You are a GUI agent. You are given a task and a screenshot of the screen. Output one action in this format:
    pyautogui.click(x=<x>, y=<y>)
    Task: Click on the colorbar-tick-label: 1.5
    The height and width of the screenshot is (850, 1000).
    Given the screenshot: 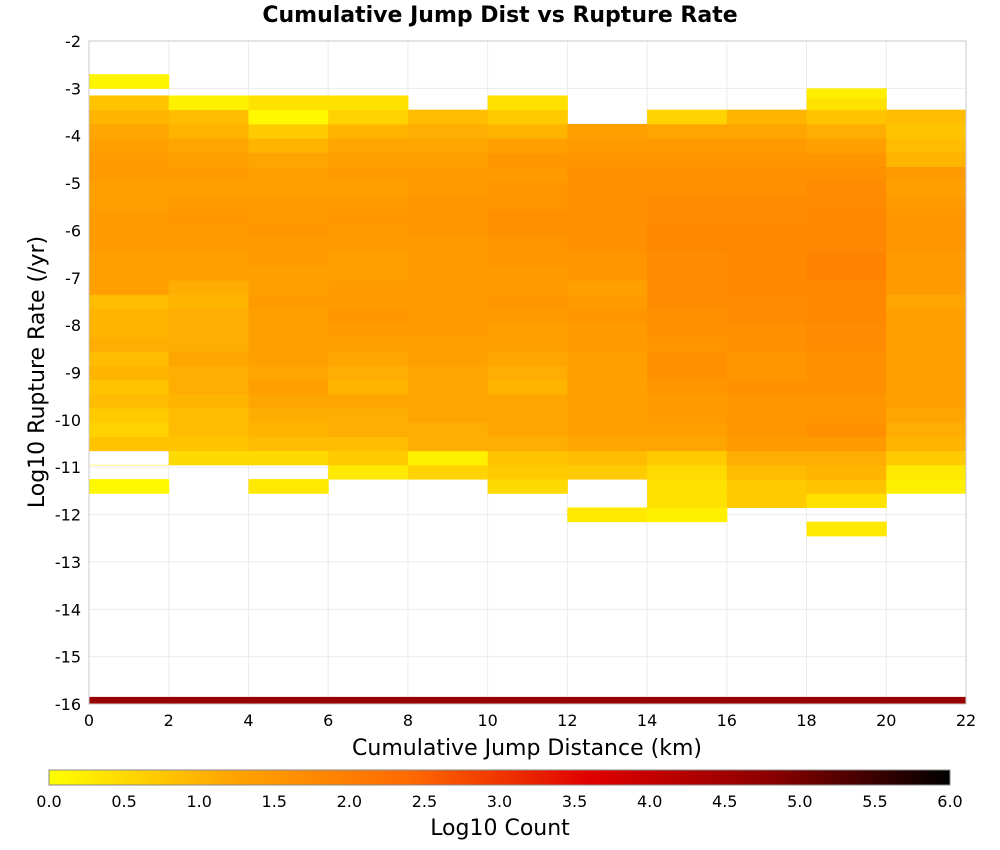 What is the action you would take?
    pyautogui.click(x=274, y=801)
    